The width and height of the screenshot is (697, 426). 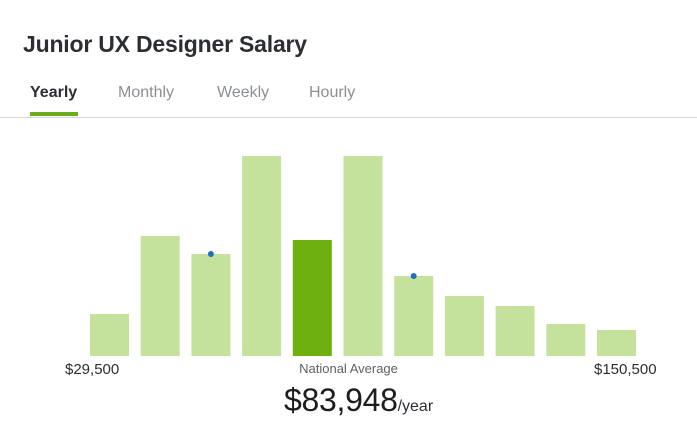 I want to click on average-salary-amount: $83,948, so click(x=341, y=400).